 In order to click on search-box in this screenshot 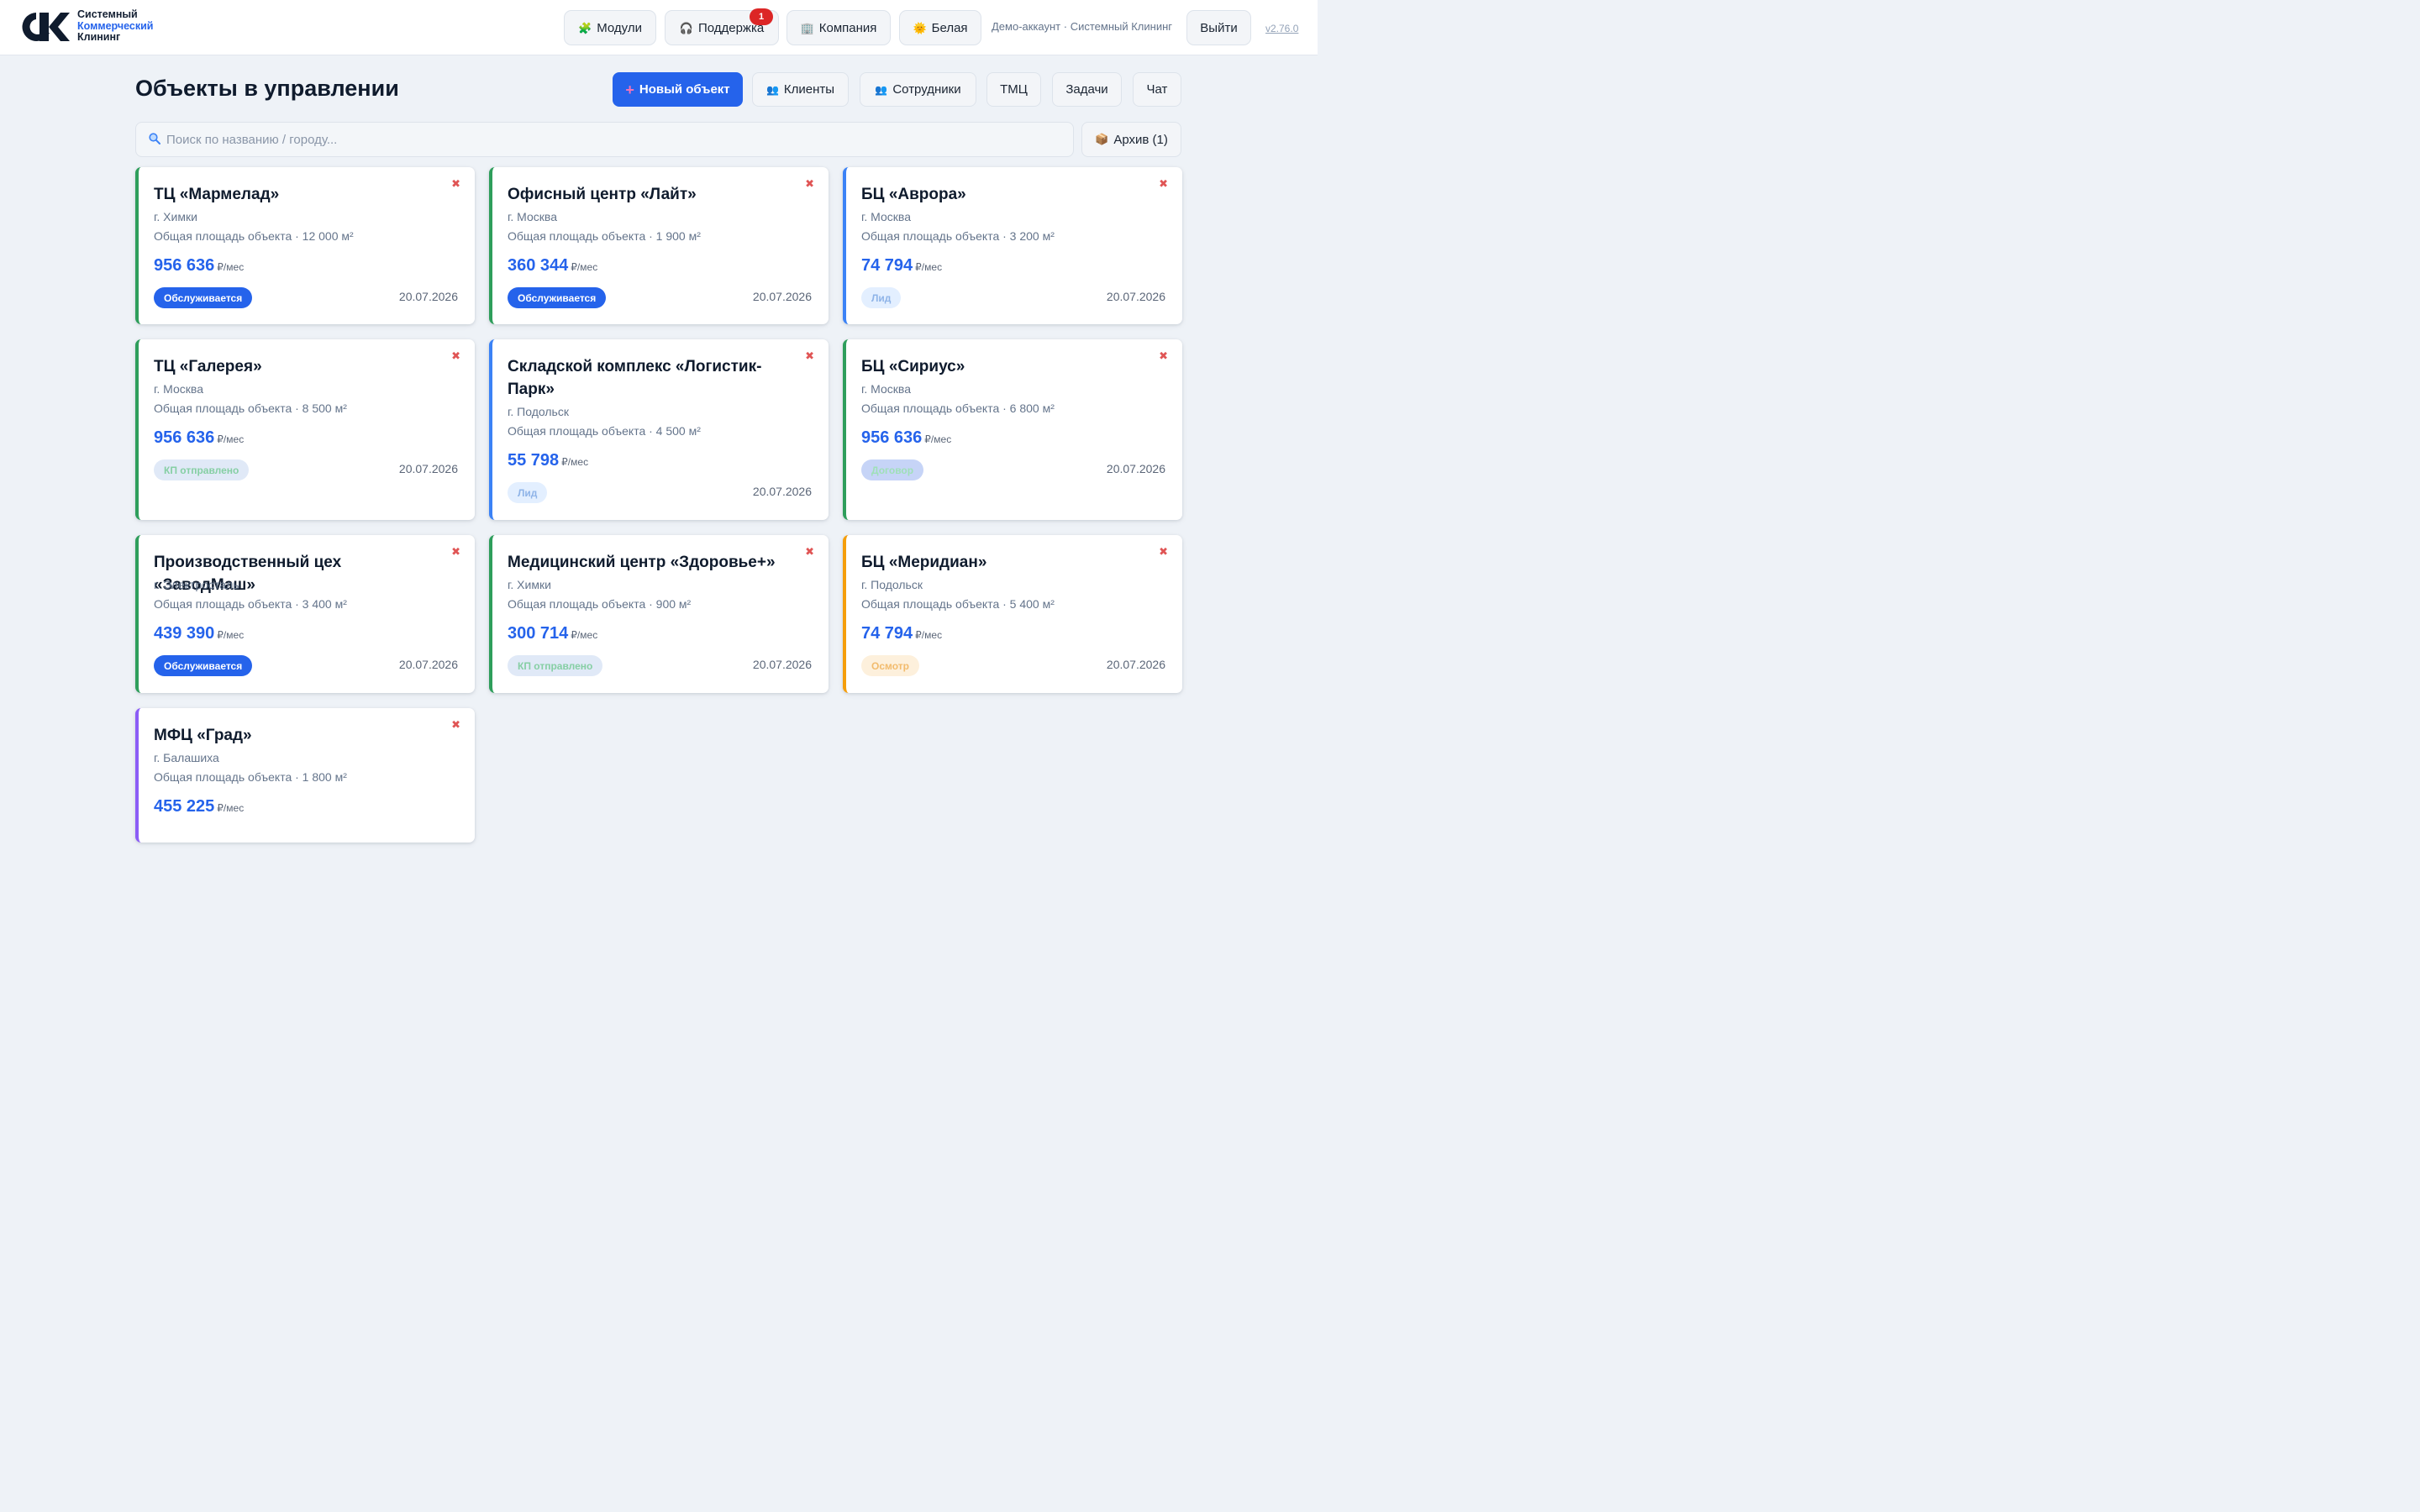, I will do `click(604, 139)`.